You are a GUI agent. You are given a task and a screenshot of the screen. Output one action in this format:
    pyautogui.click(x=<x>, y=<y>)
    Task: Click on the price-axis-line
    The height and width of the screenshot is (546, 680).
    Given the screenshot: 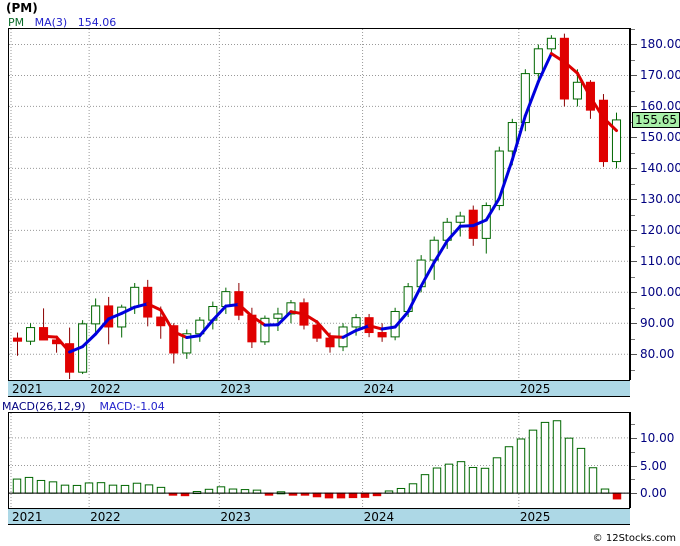 What is the action you would take?
    pyautogui.click(x=630, y=204)
    